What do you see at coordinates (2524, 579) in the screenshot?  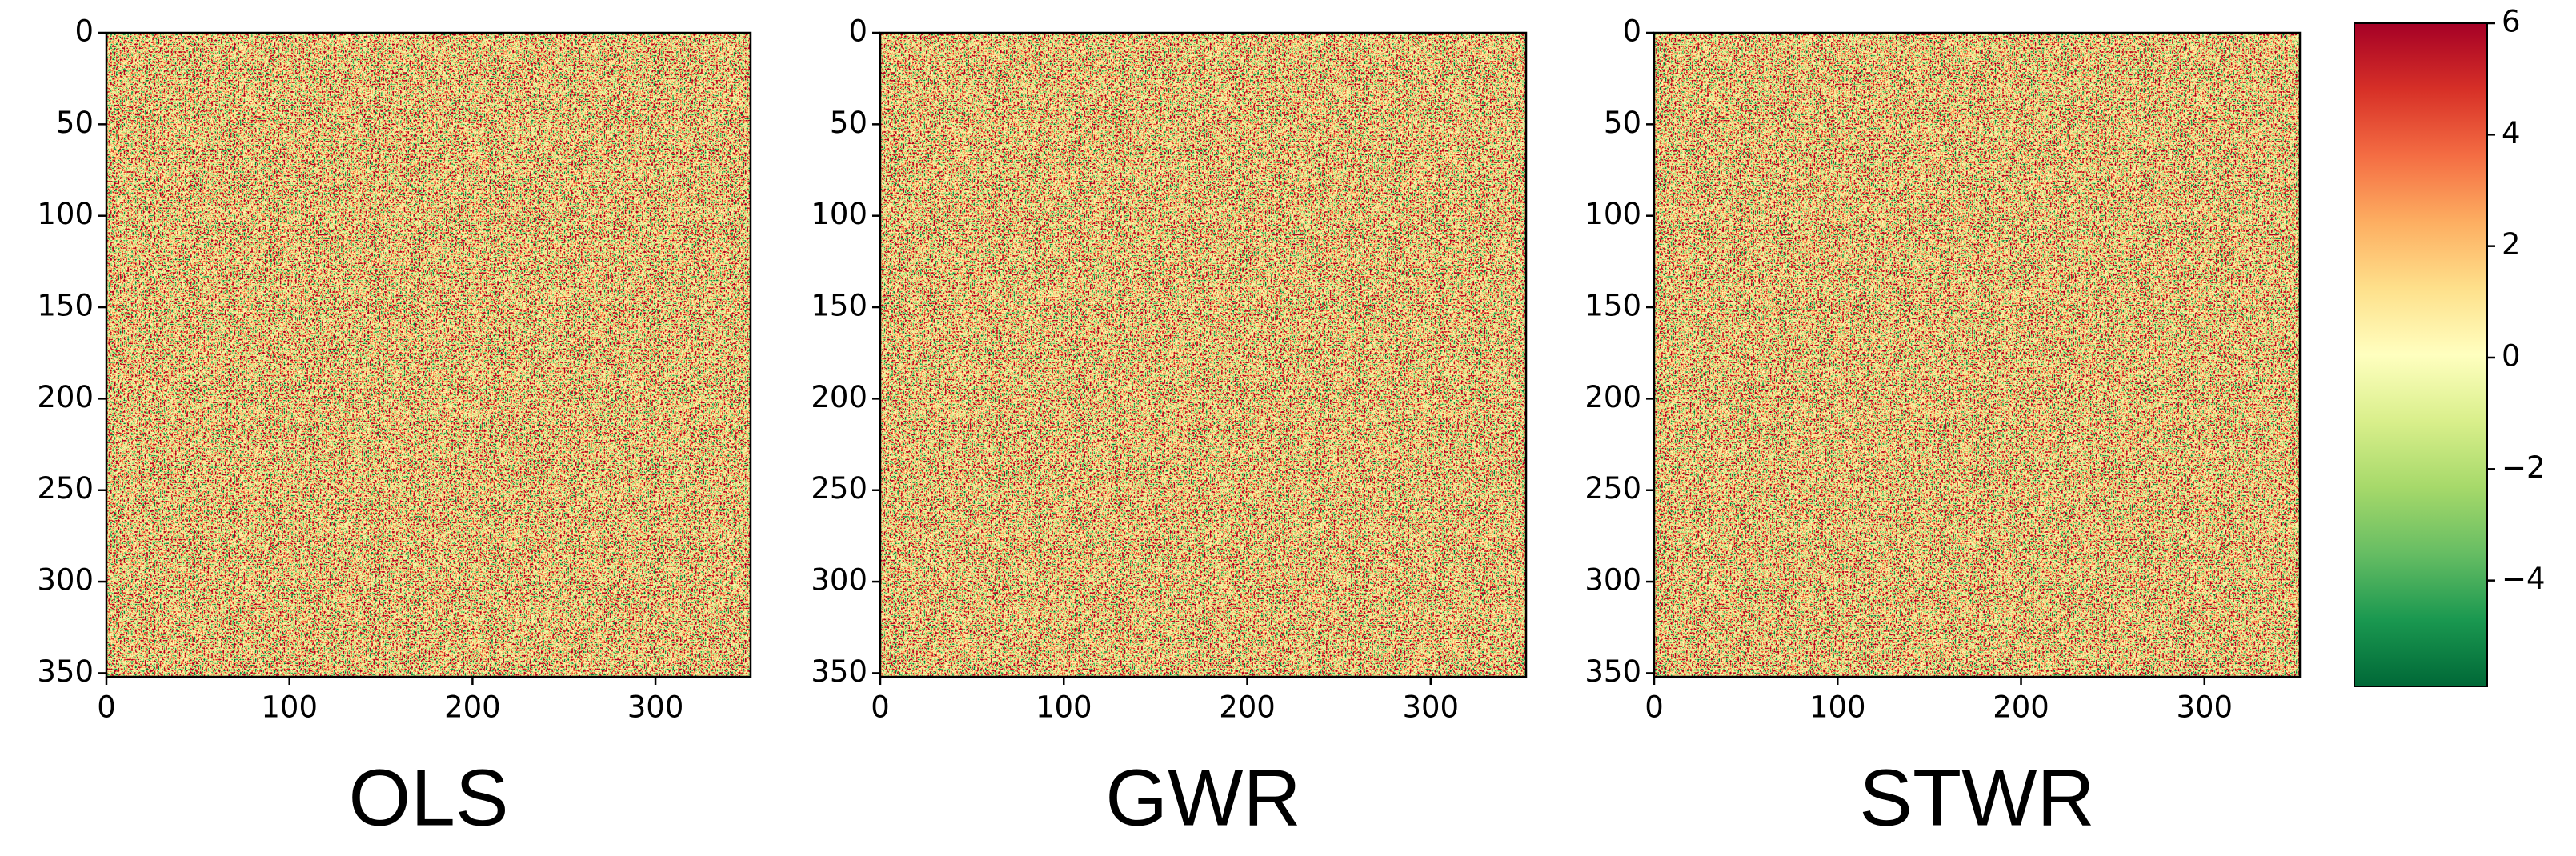 I see `colorbar-tick-label: −4` at bounding box center [2524, 579].